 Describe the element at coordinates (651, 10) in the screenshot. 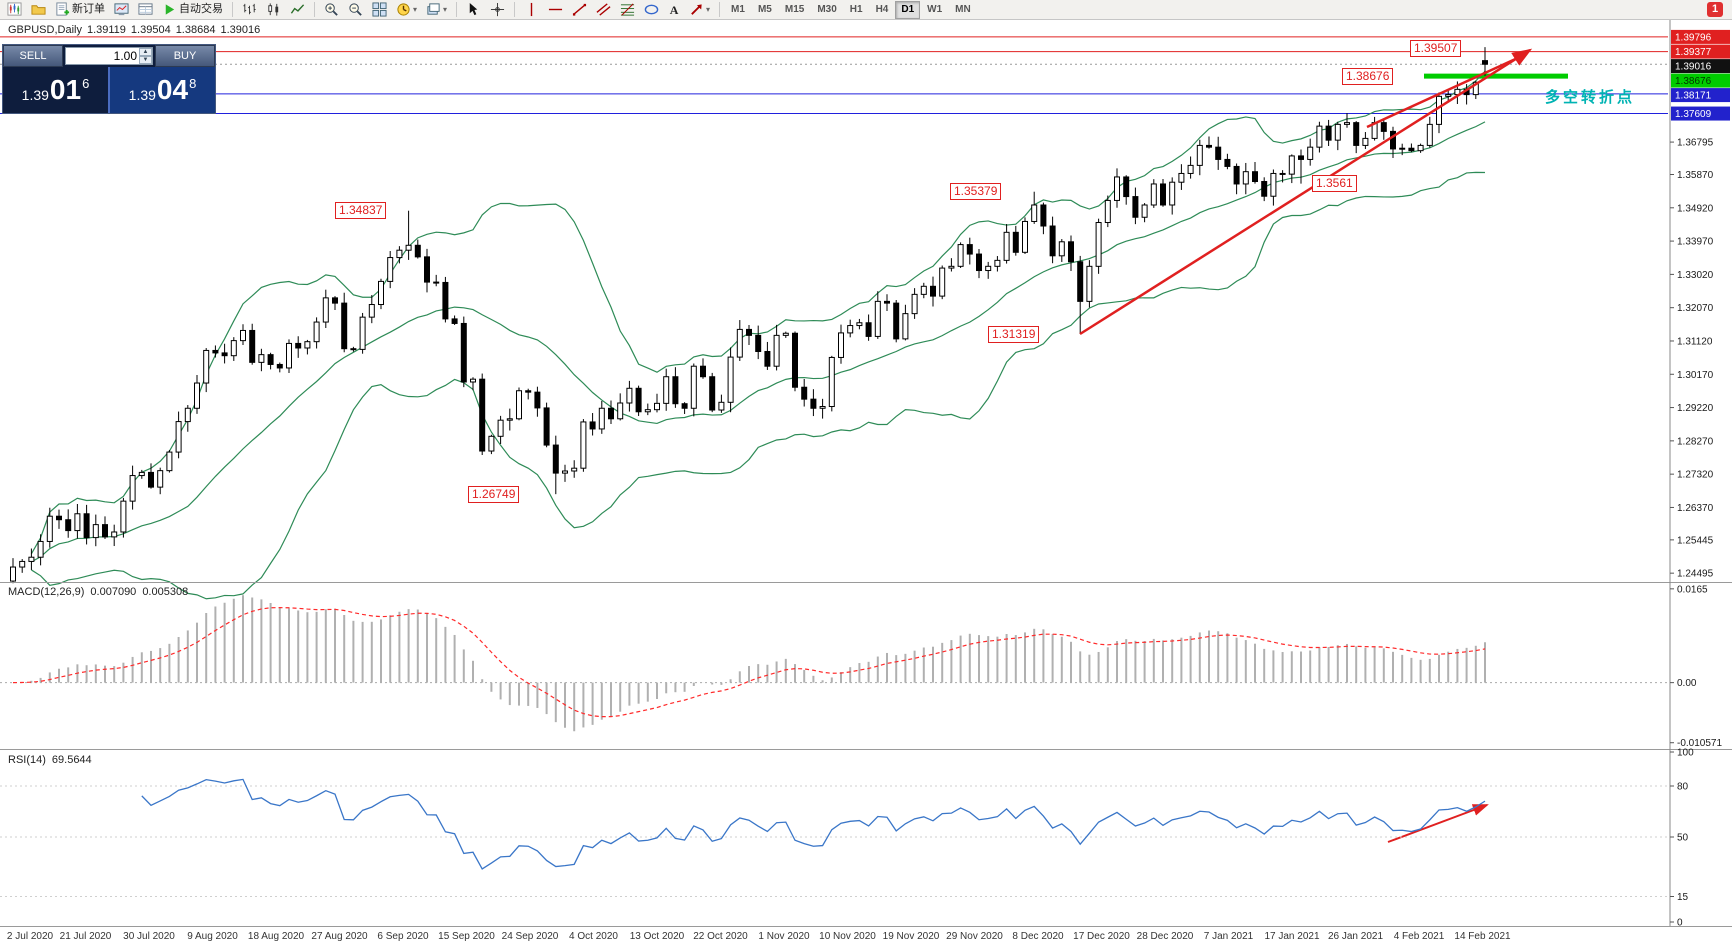

I see `shapes-button` at that location.